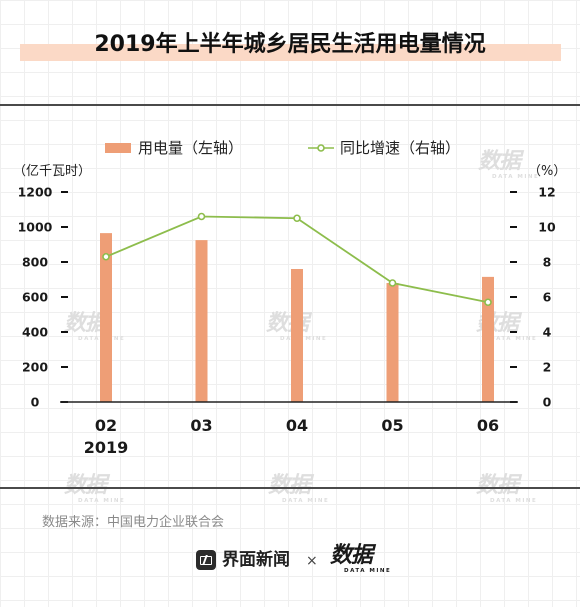 The height and width of the screenshot is (607, 580). I want to click on news-logo-icon, so click(206, 560).